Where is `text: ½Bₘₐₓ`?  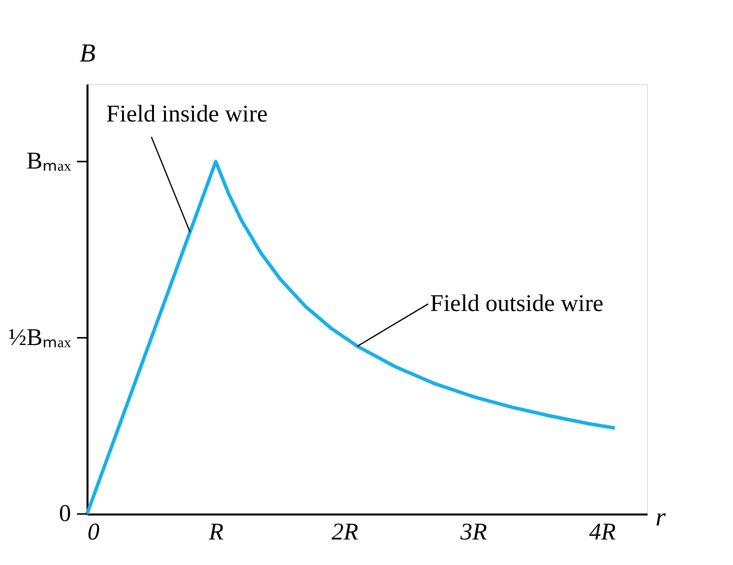 text: ½Bₘₐₓ is located at coordinates (40, 337).